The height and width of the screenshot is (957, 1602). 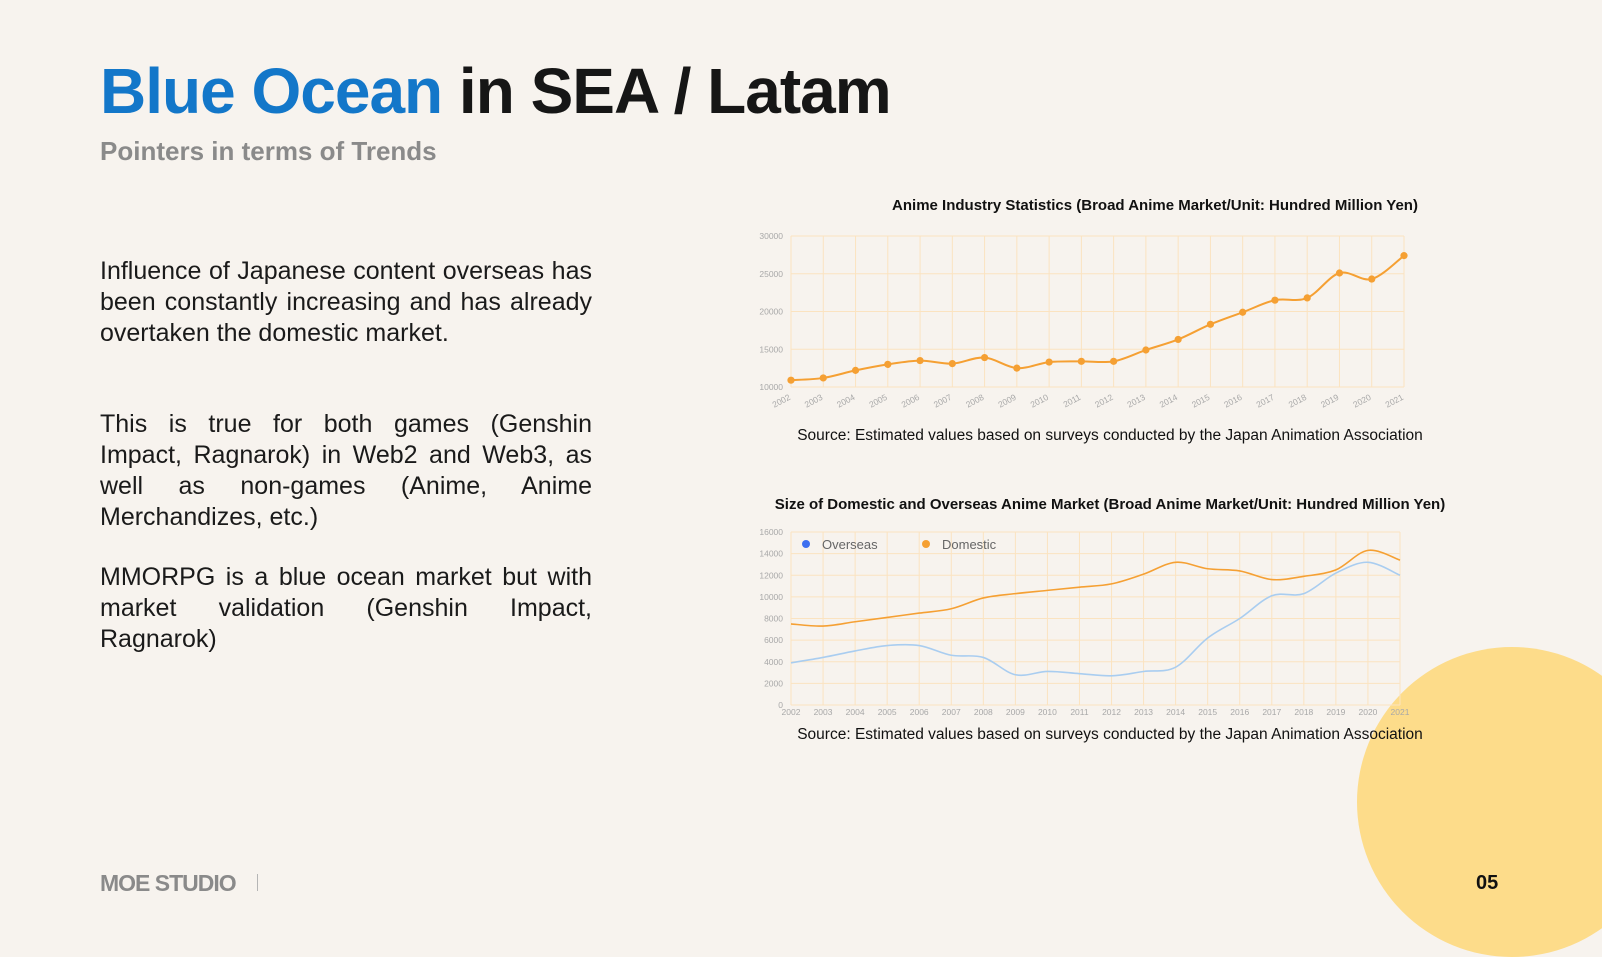 What do you see at coordinates (1097, 318) in the screenshot?
I see `series-line-market` at bounding box center [1097, 318].